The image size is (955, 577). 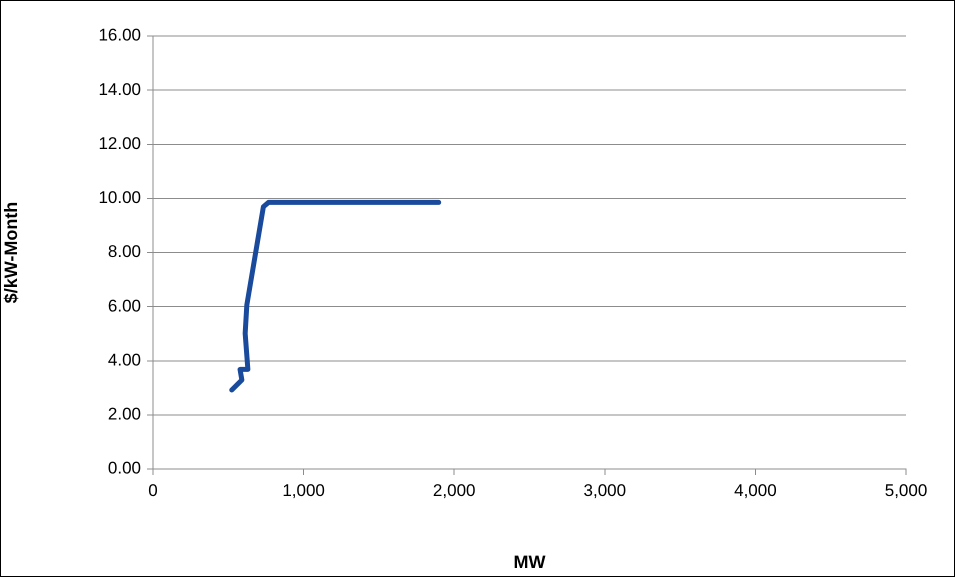 I want to click on x-tick-label: 5,000, so click(x=906, y=490).